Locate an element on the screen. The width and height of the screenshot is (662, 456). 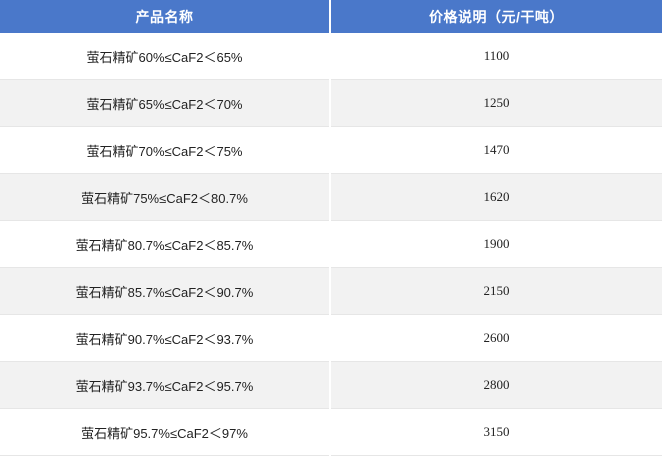
cell-price: 1620 is located at coordinates (496, 197).